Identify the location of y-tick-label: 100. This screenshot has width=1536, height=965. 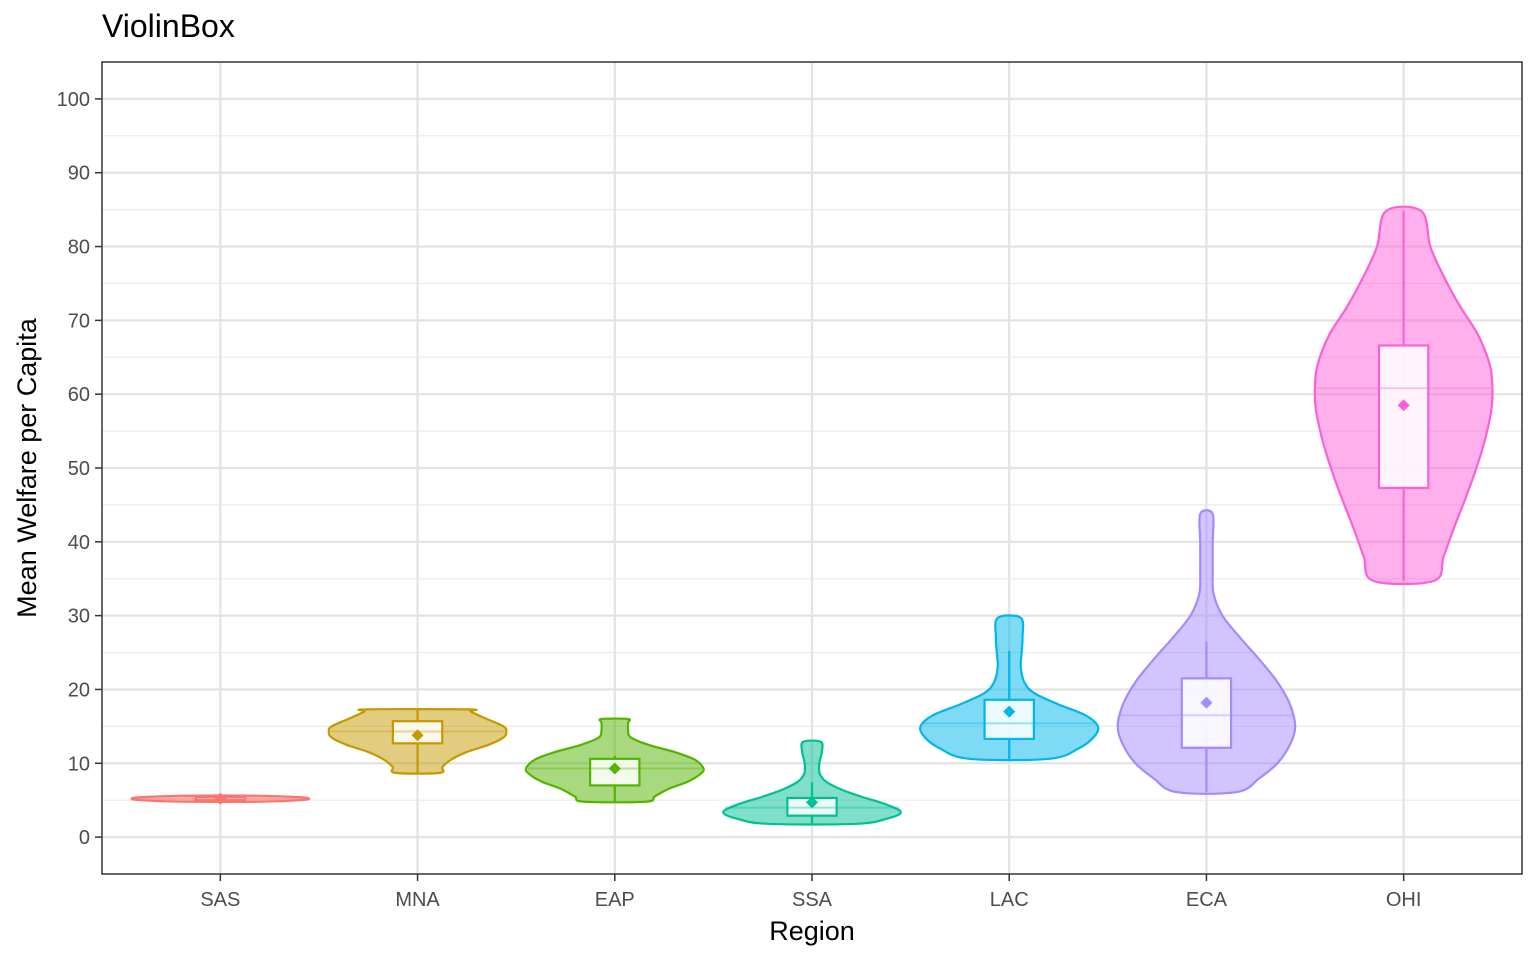
(73, 100).